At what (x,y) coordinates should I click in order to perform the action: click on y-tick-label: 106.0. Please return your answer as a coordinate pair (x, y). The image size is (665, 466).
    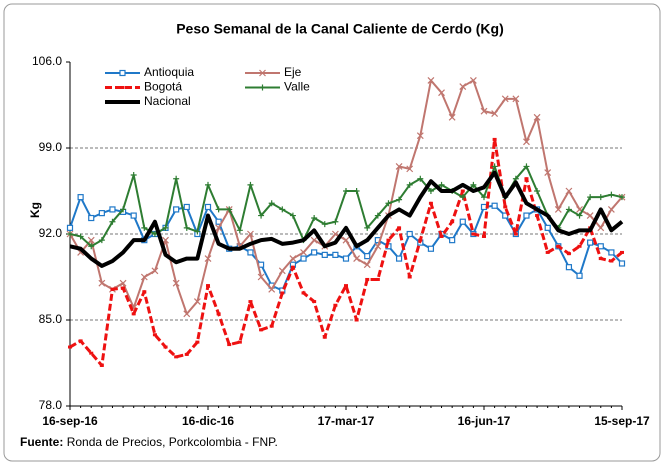
    Looking at the image, I should click on (47, 61).